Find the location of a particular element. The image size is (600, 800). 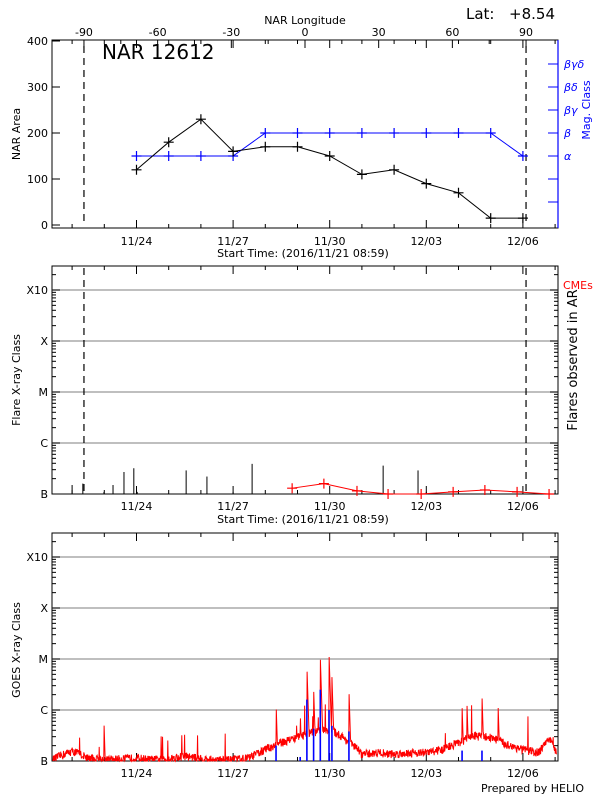

goes-flux-line is located at coordinates (305, 709).